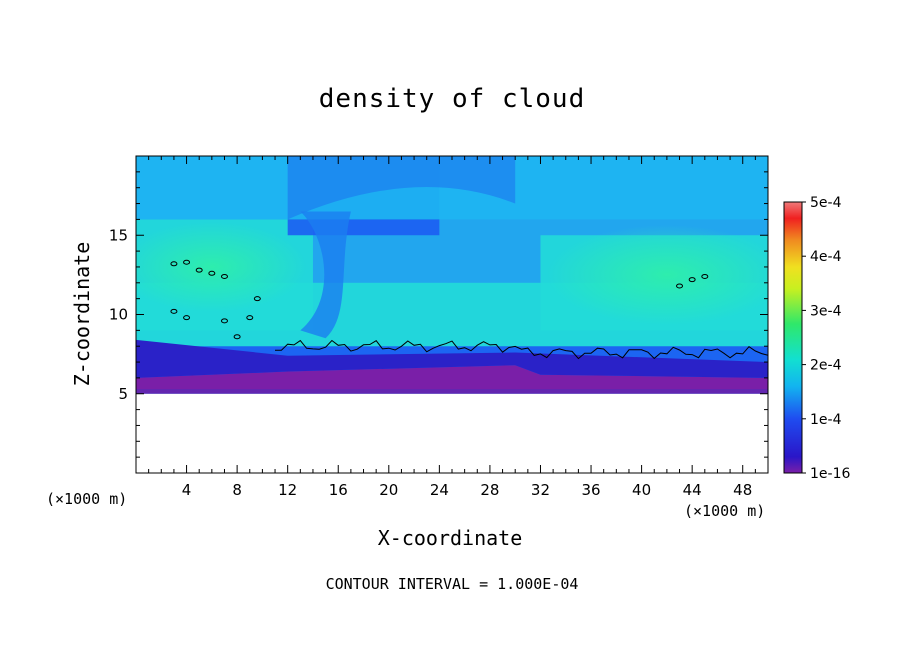  Describe the element at coordinates (826, 366) in the screenshot. I see `colorbar-tick-label: 2e-4` at that location.